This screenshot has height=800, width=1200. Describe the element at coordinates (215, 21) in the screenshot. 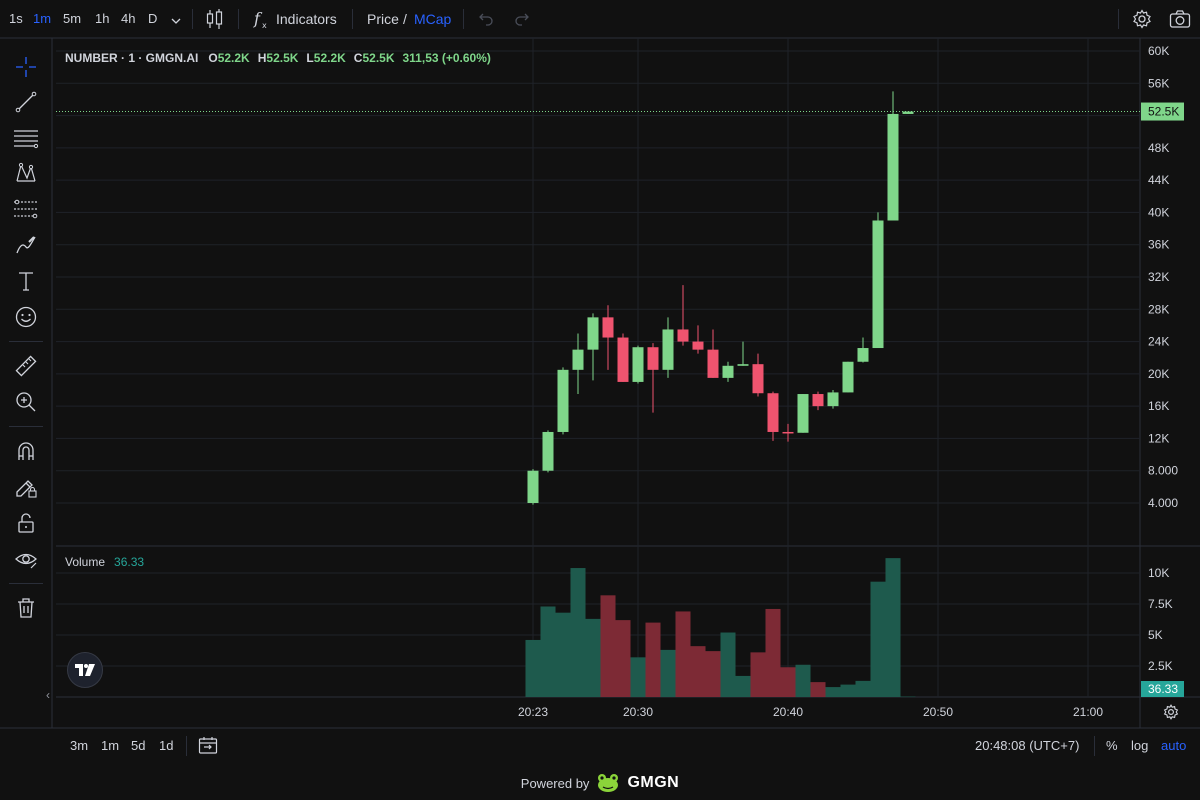

I see `candles-icon` at that location.